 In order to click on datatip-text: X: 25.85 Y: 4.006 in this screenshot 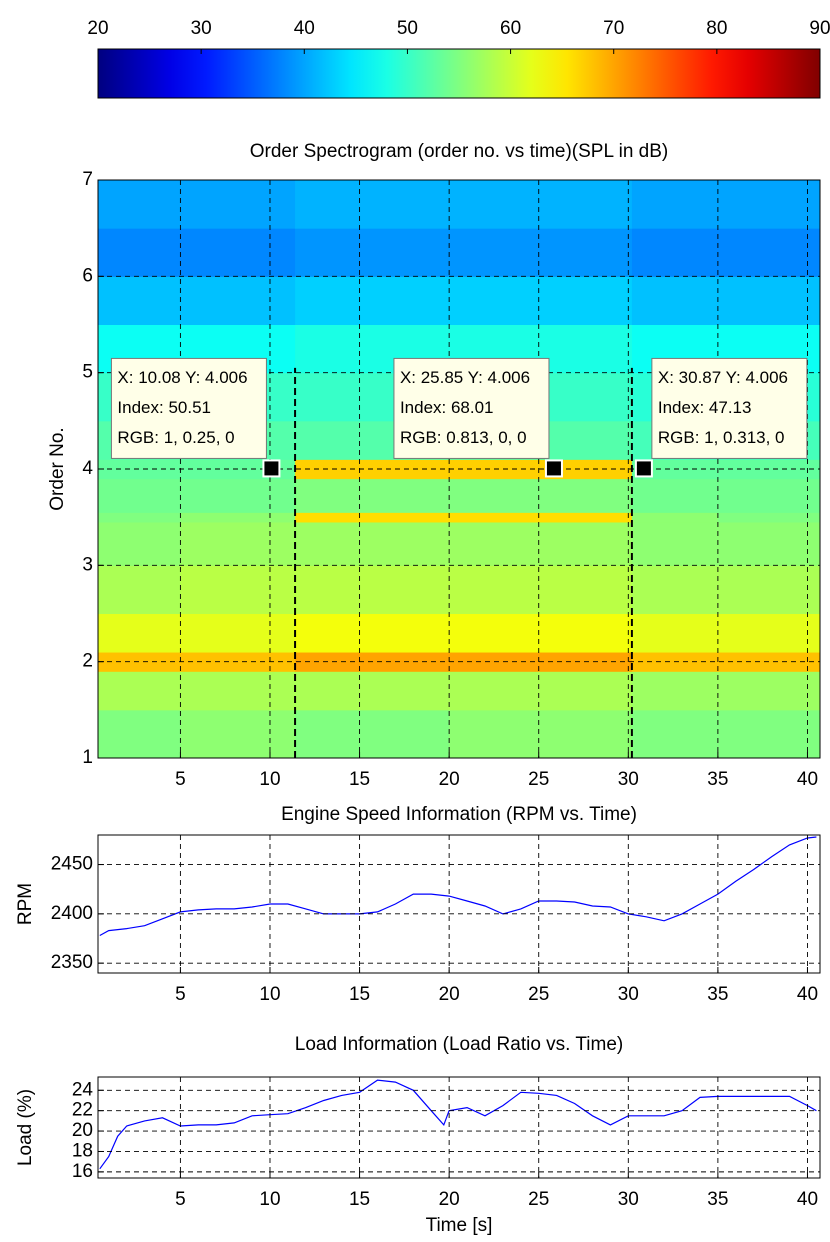, I will do `click(465, 377)`.